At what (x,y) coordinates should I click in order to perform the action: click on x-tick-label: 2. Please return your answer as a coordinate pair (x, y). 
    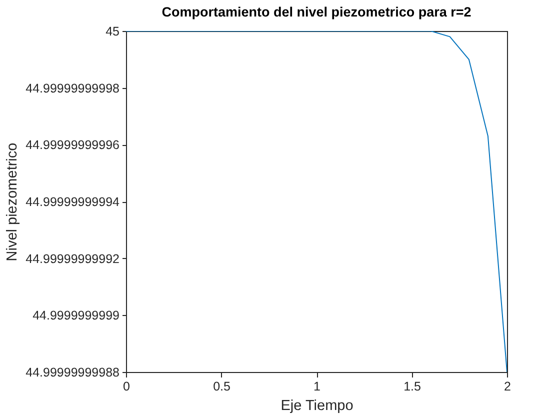
    Looking at the image, I should click on (508, 387).